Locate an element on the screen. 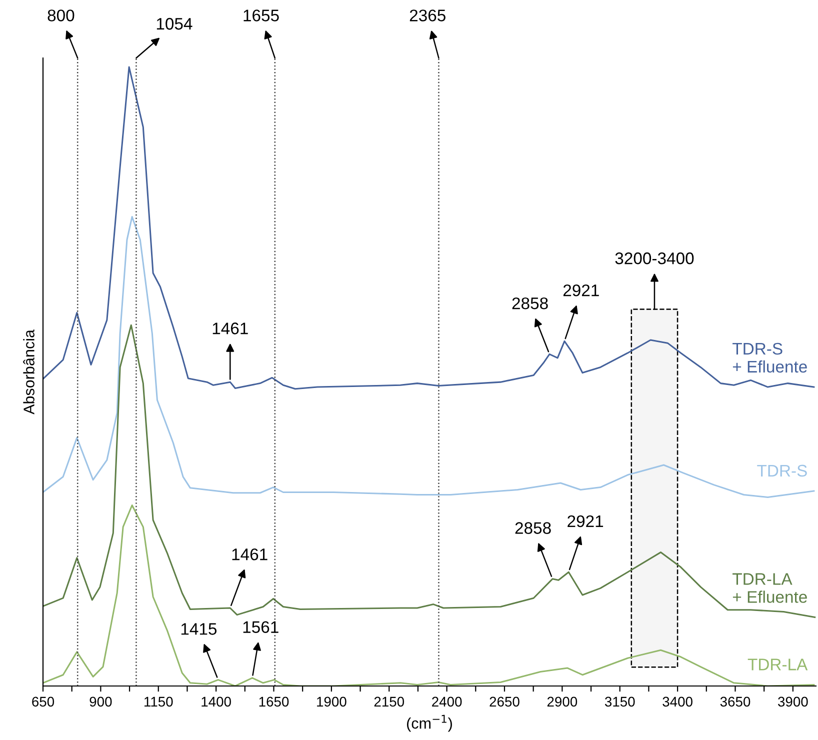  x-tick-label: 2650 is located at coordinates (505, 701).